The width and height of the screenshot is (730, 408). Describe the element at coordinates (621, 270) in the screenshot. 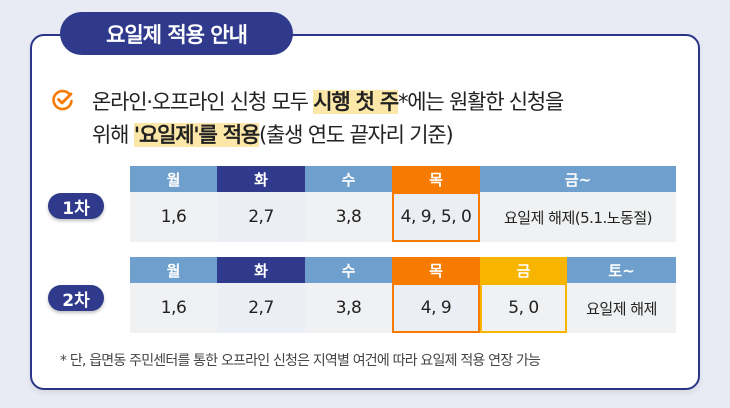

I see `header-cell: 토~` at that location.